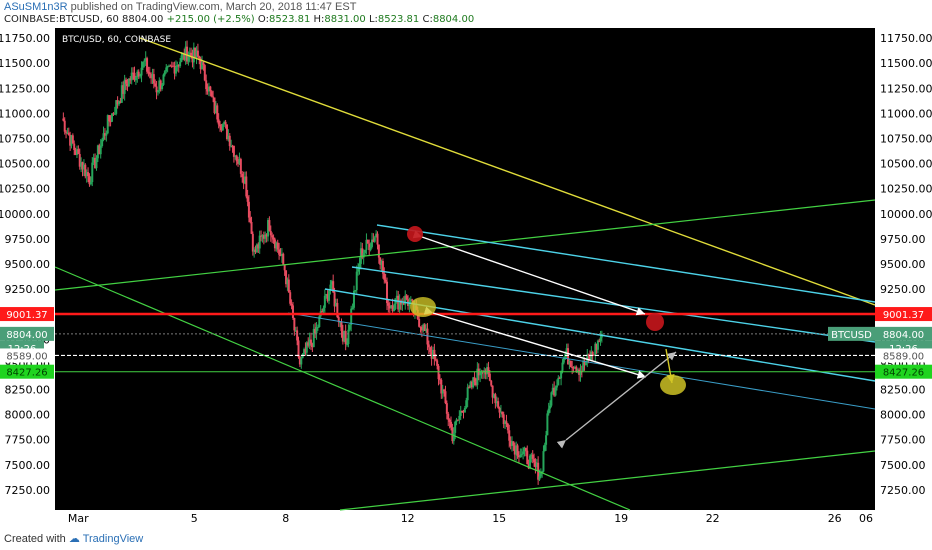  Describe the element at coordinates (116, 40) in the screenshot. I see `chart-title: BTC/USD, 60, COINBASE` at that location.